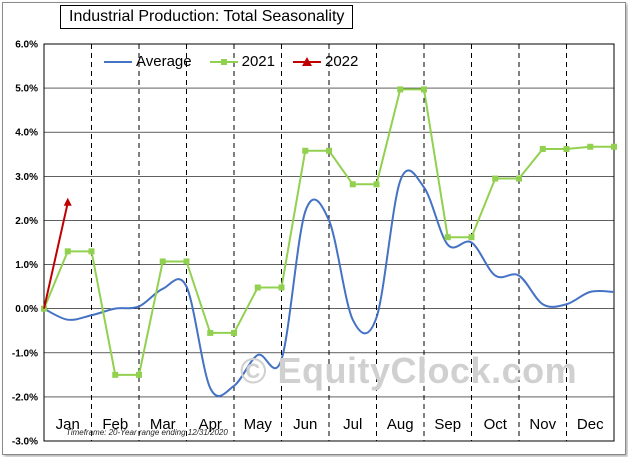  I want to click on legend-item-average: Average, so click(148, 61).